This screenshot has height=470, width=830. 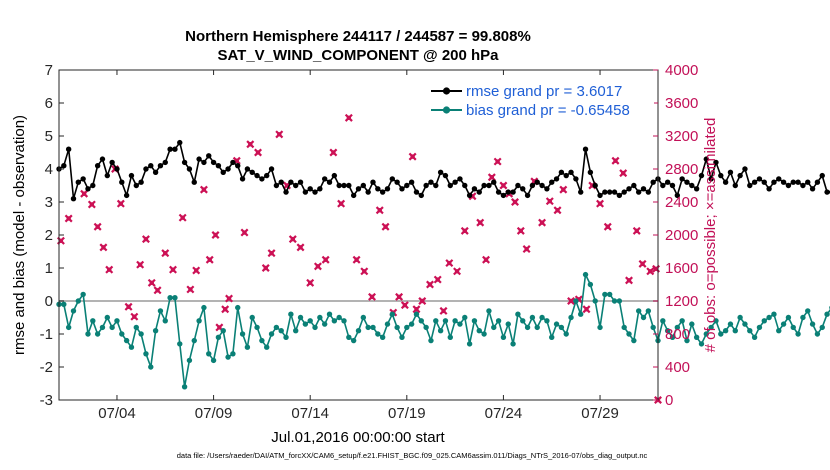 What do you see at coordinates (214, 413) in the screenshot?
I see `x-tick-label: 07/09` at bounding box center [214, 413].